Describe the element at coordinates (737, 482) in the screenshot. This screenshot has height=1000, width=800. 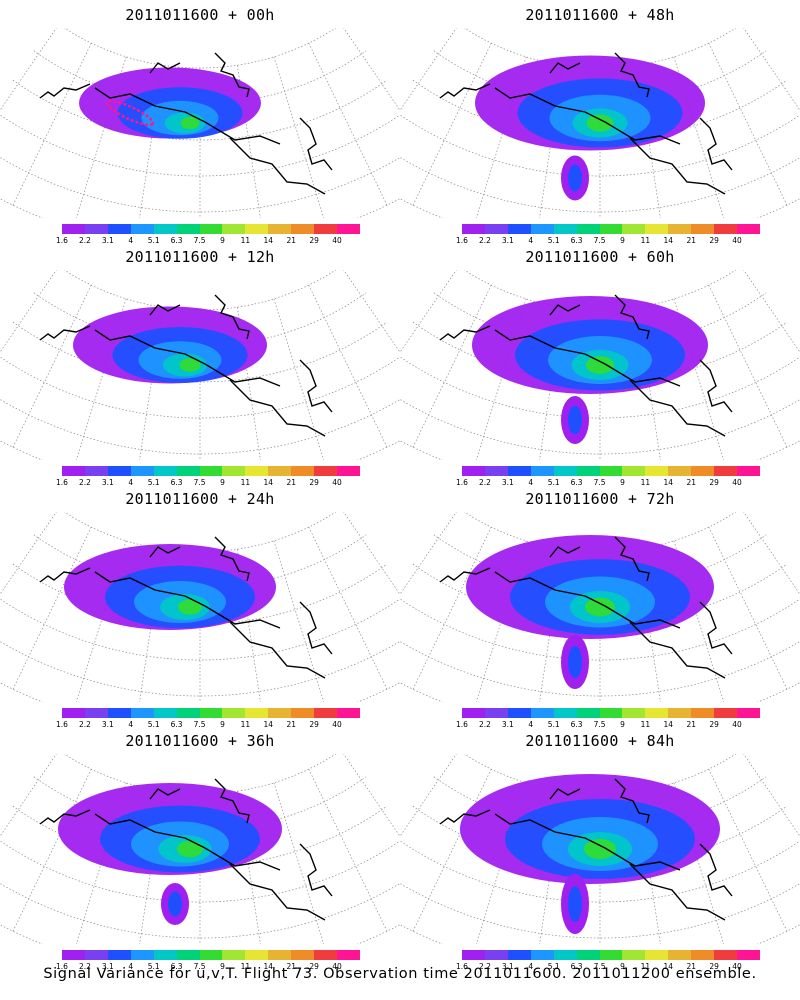
I see `colorbar-label: 40` at that location.